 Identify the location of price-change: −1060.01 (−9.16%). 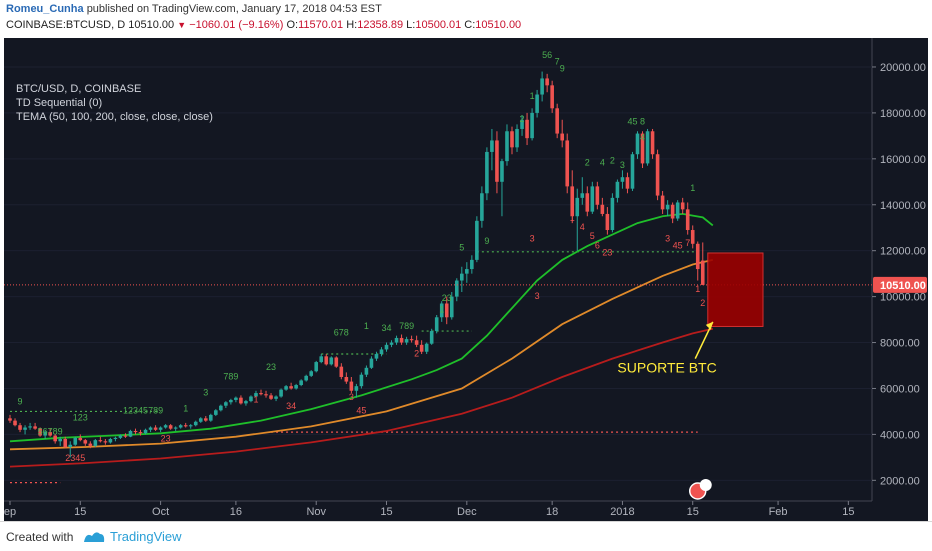
(236, 25).